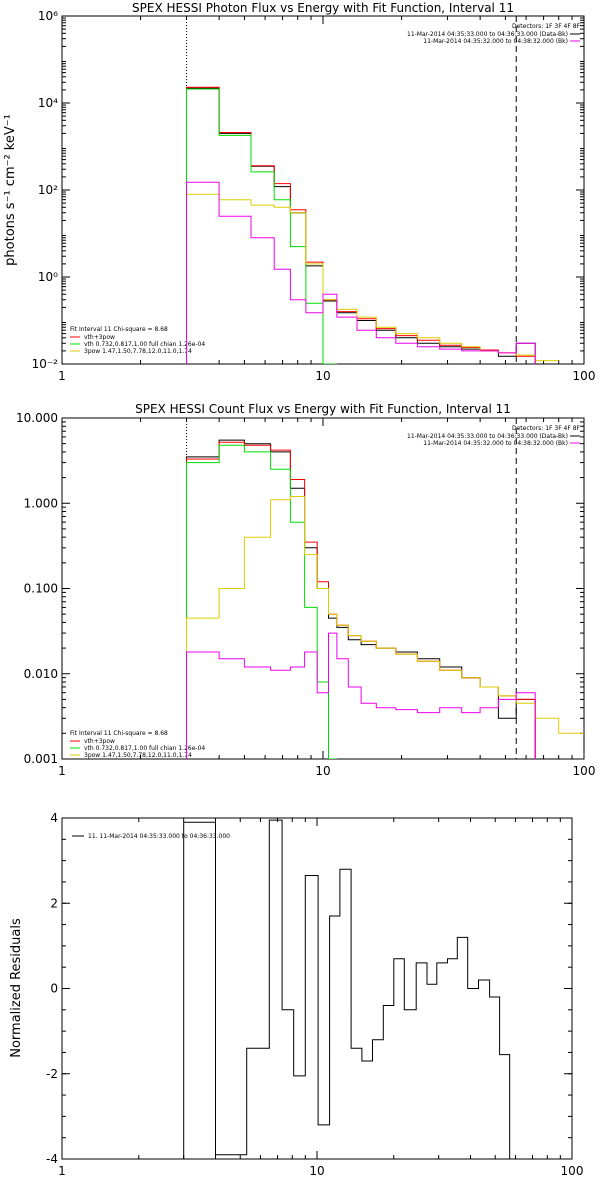  What do you see at coordinates (52, 1159) in the screenshot?
I see `y-tick-label: -4` at bounding box center [52, 1159].